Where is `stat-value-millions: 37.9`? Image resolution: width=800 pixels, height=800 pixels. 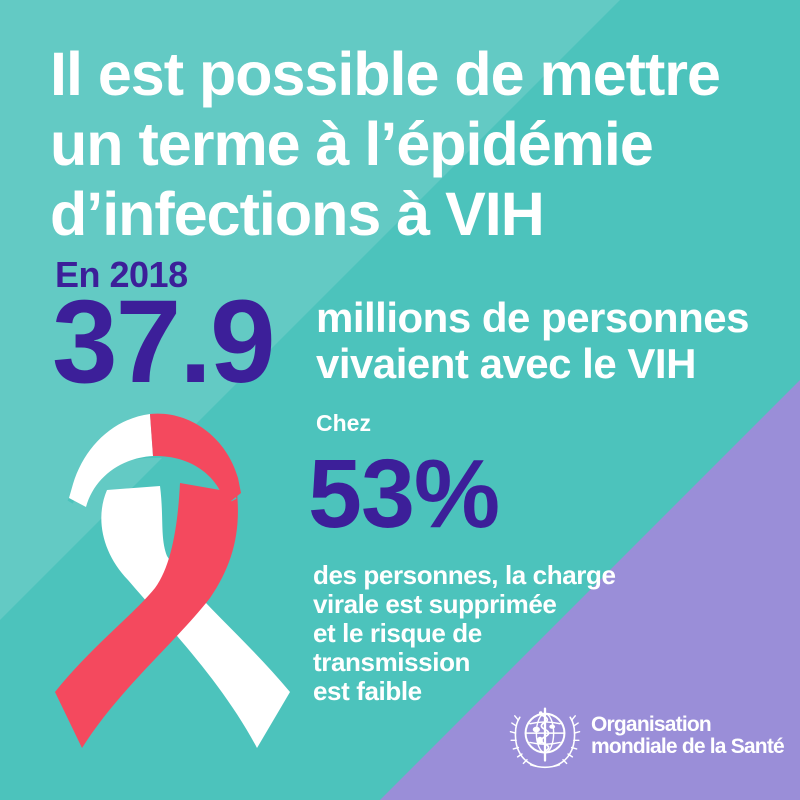
stat-value-millions: 37.9 is located at coordinates (164, 342).